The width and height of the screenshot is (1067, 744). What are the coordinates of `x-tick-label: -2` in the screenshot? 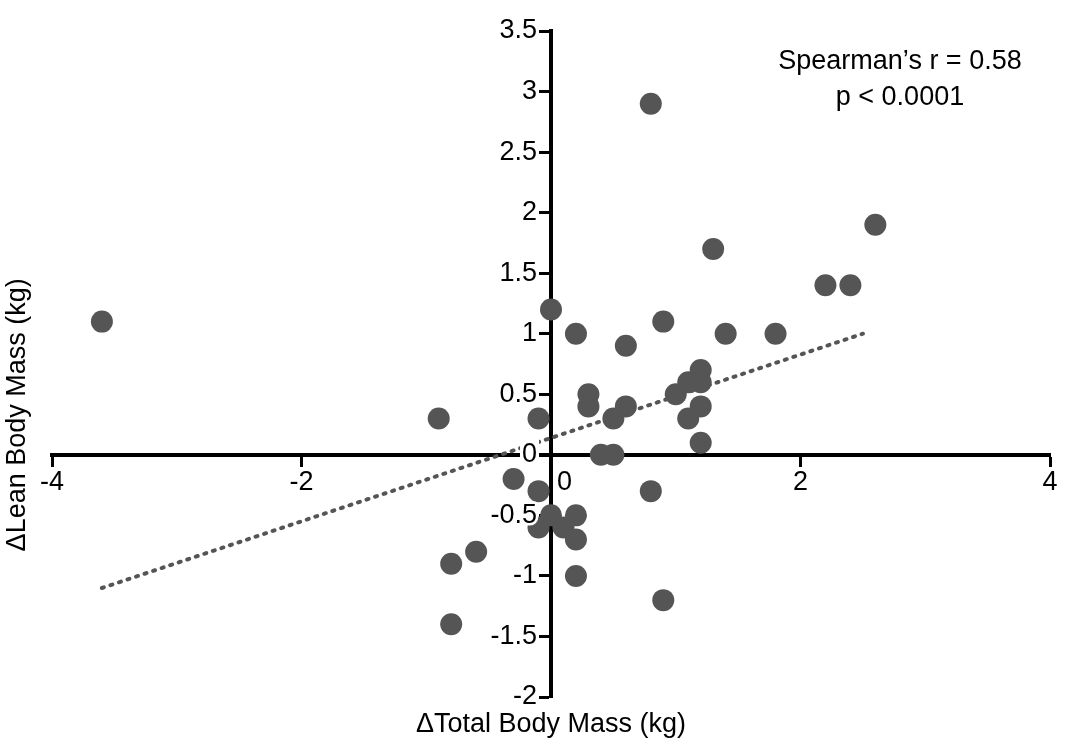 It's located at (301, 480).